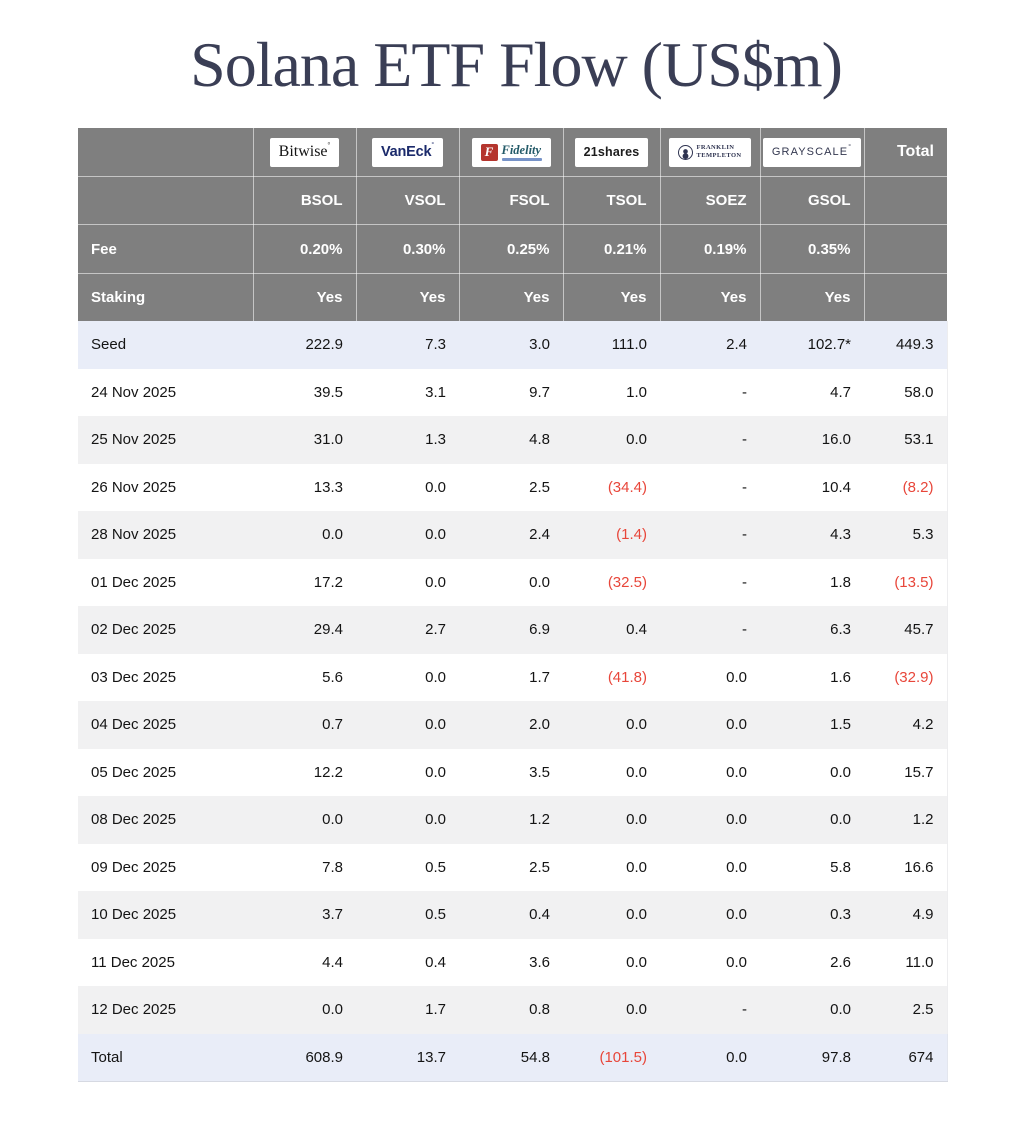  Describe the element at coordinates (906, 440) in the screenshot. I see `value-cell: 53.1` at that location.